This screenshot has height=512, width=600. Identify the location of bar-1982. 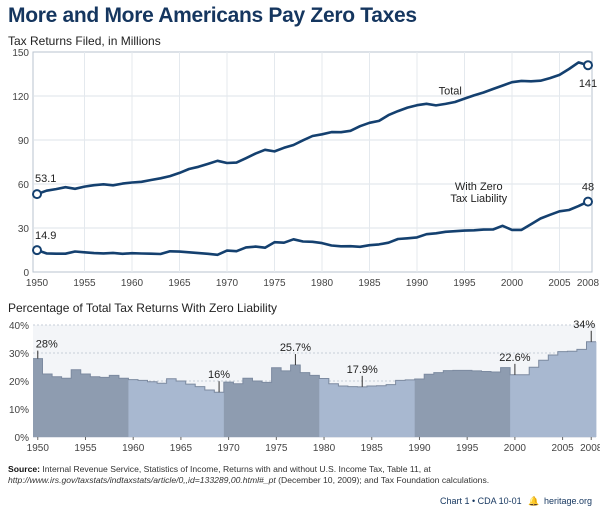
(343, 411).